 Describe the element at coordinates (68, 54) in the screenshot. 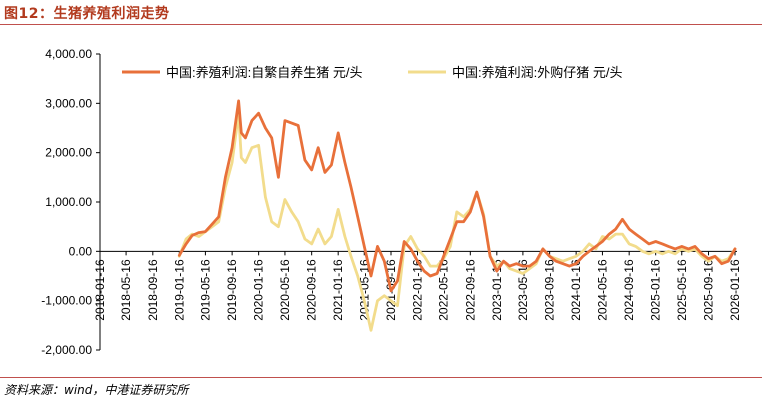

I see `y-tick-label: 4,000.00` at that location.